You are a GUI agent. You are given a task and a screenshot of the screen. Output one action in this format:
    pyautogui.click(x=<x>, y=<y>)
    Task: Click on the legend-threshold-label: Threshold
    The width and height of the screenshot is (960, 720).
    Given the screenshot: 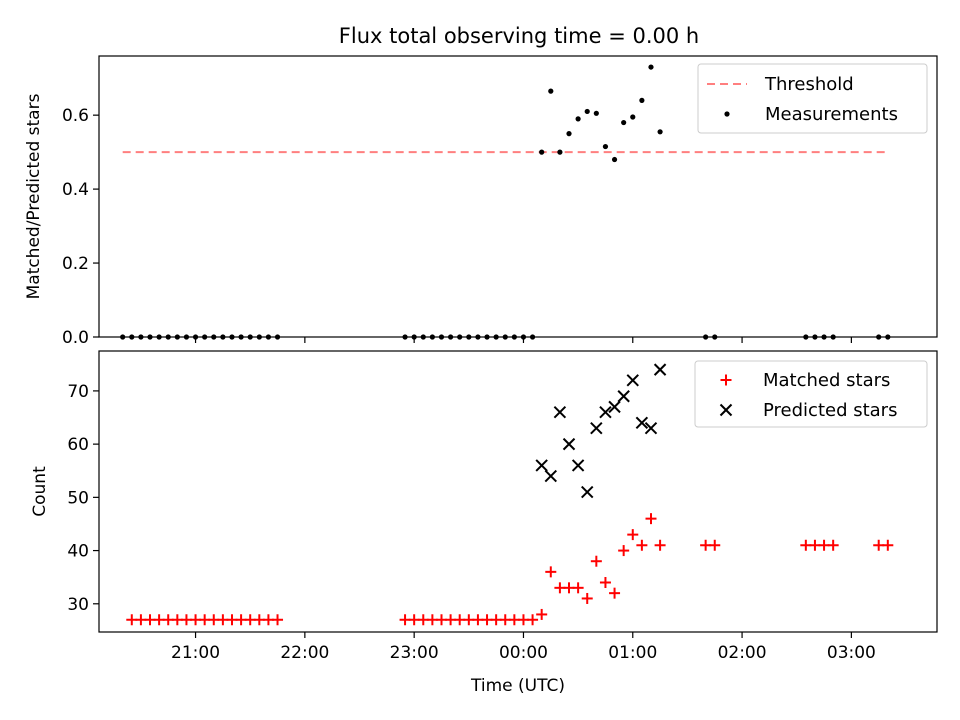 What is the action you would take?
    pyautogui.click(x=809, y=84)
    